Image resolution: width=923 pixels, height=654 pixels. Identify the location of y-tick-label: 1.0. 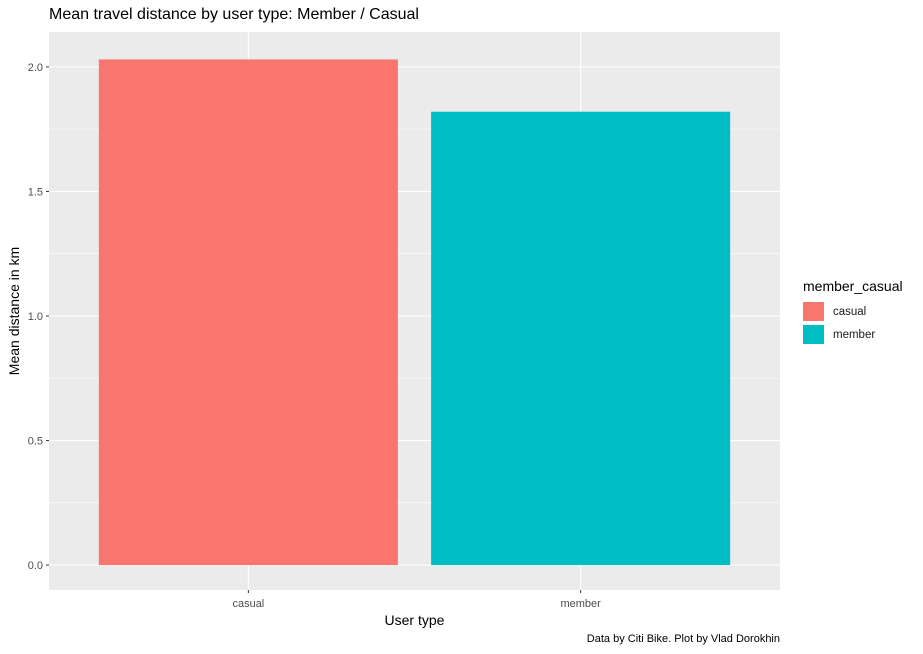
(35, 317).